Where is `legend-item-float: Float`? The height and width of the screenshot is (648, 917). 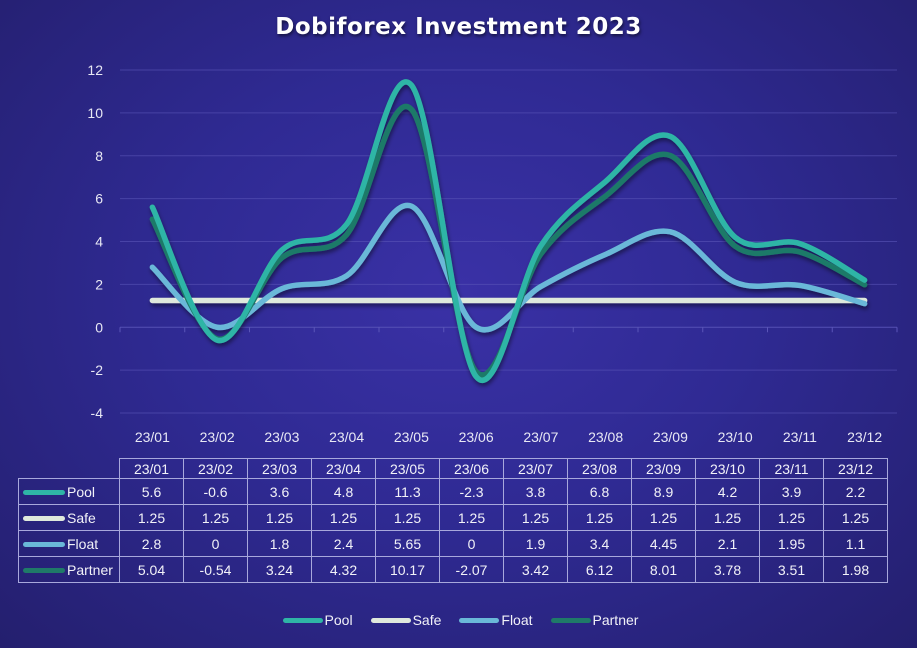
legend-item-float: Float is located at coordinates (494, 620).